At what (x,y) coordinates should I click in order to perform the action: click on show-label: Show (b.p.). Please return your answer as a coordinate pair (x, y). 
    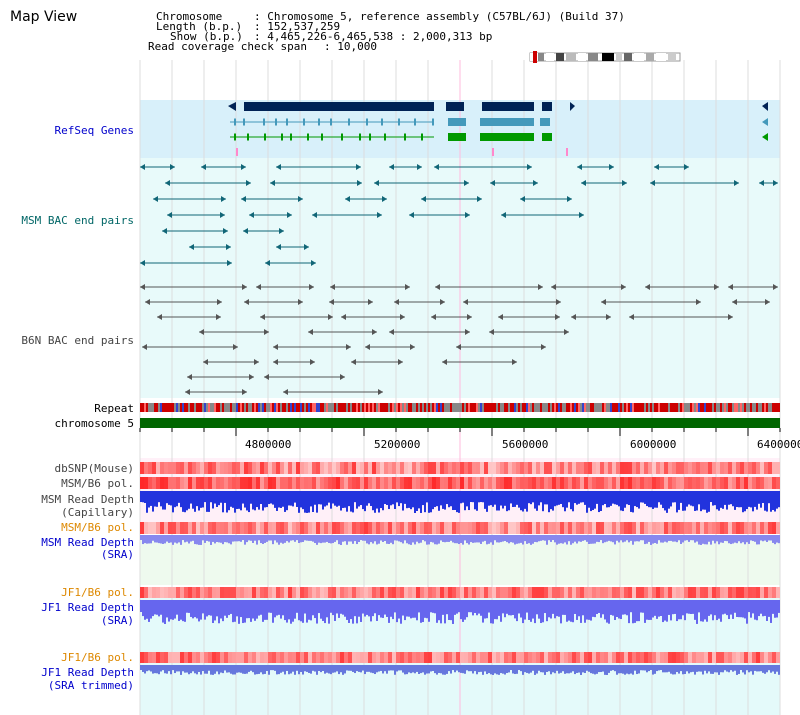
    Looking at the image, I should click on (206, 36).